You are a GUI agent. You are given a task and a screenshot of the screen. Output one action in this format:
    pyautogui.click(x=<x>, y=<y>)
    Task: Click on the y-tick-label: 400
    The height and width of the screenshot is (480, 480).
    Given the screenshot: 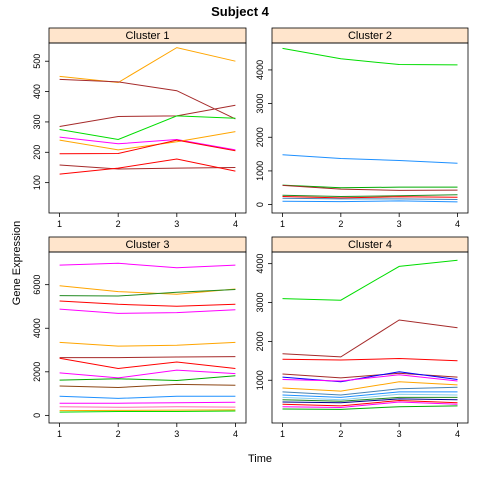 What is the action you would take?
    pyautogui.click(x=37, y=91)
    